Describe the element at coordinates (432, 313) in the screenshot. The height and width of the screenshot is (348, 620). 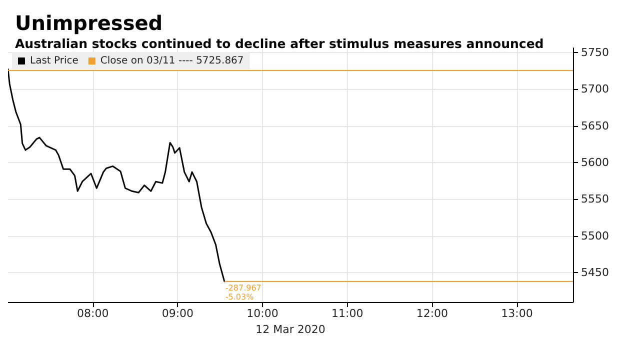
I see `x-tick-label: 12:00` at that location.